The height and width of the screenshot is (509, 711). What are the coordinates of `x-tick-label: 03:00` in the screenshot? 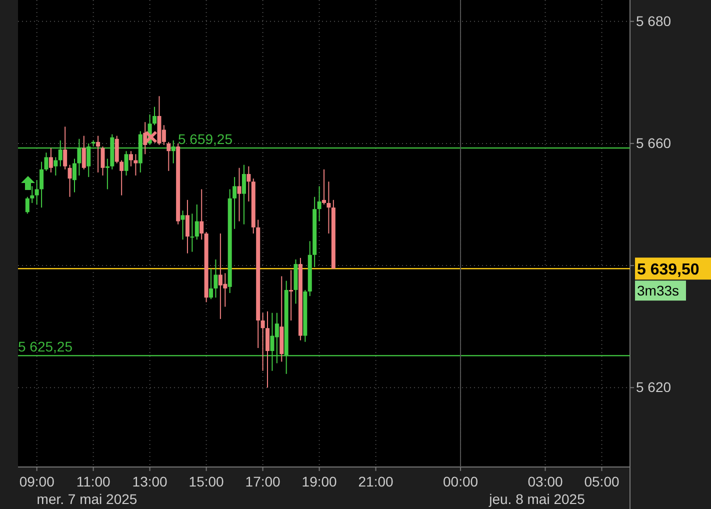 It's located at (545, 482).